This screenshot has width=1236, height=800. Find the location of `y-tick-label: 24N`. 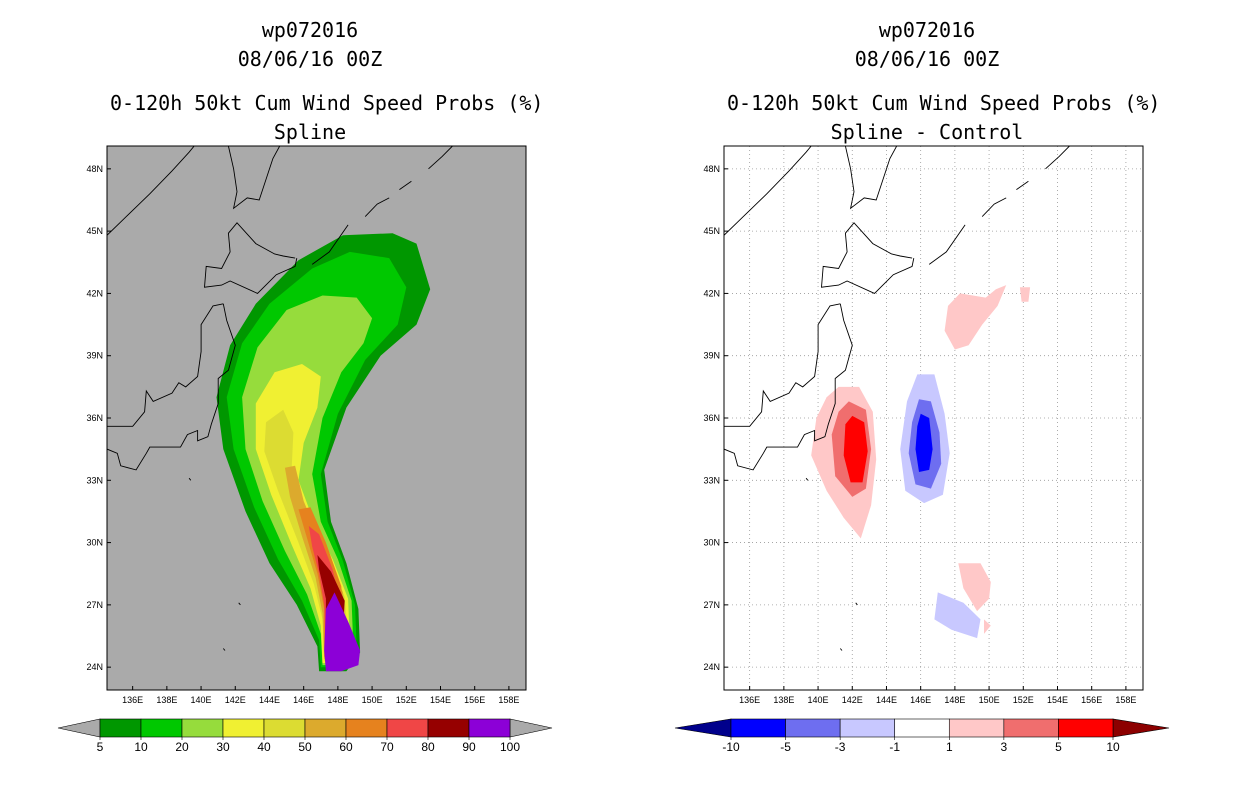

y-tick-label: 24N is located at coordinates (94, 667).